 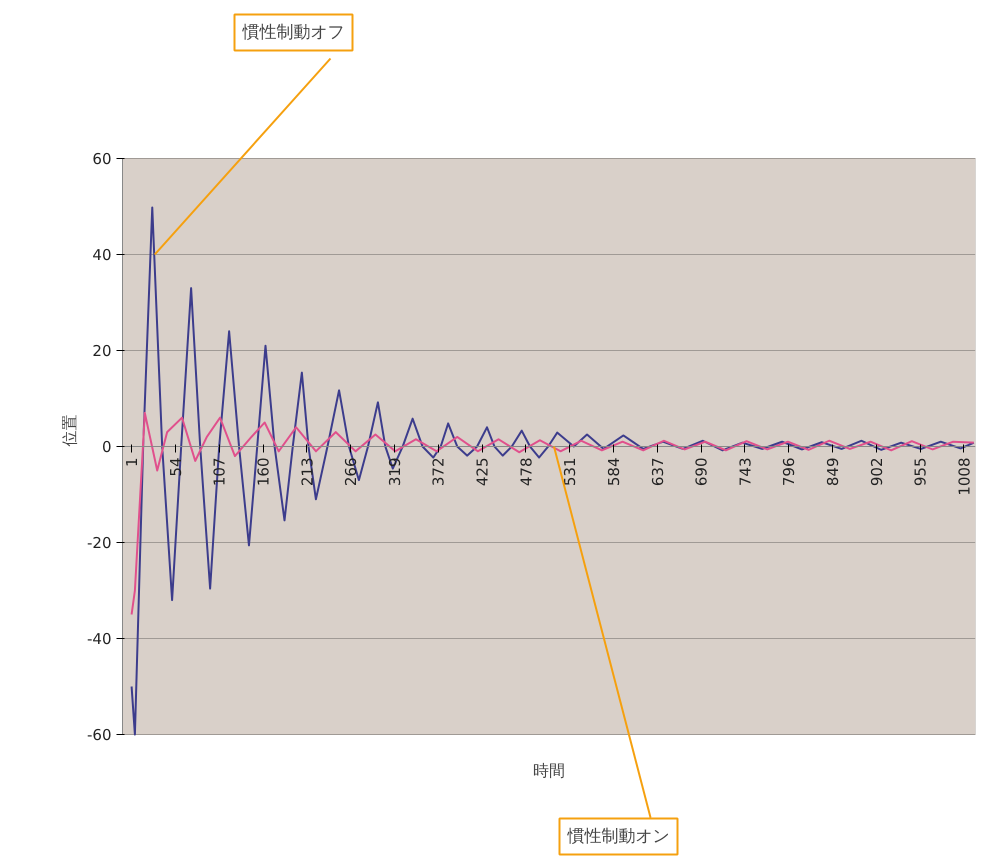 I want to click on y-tick-label: -60, so click(x=99, y=735).